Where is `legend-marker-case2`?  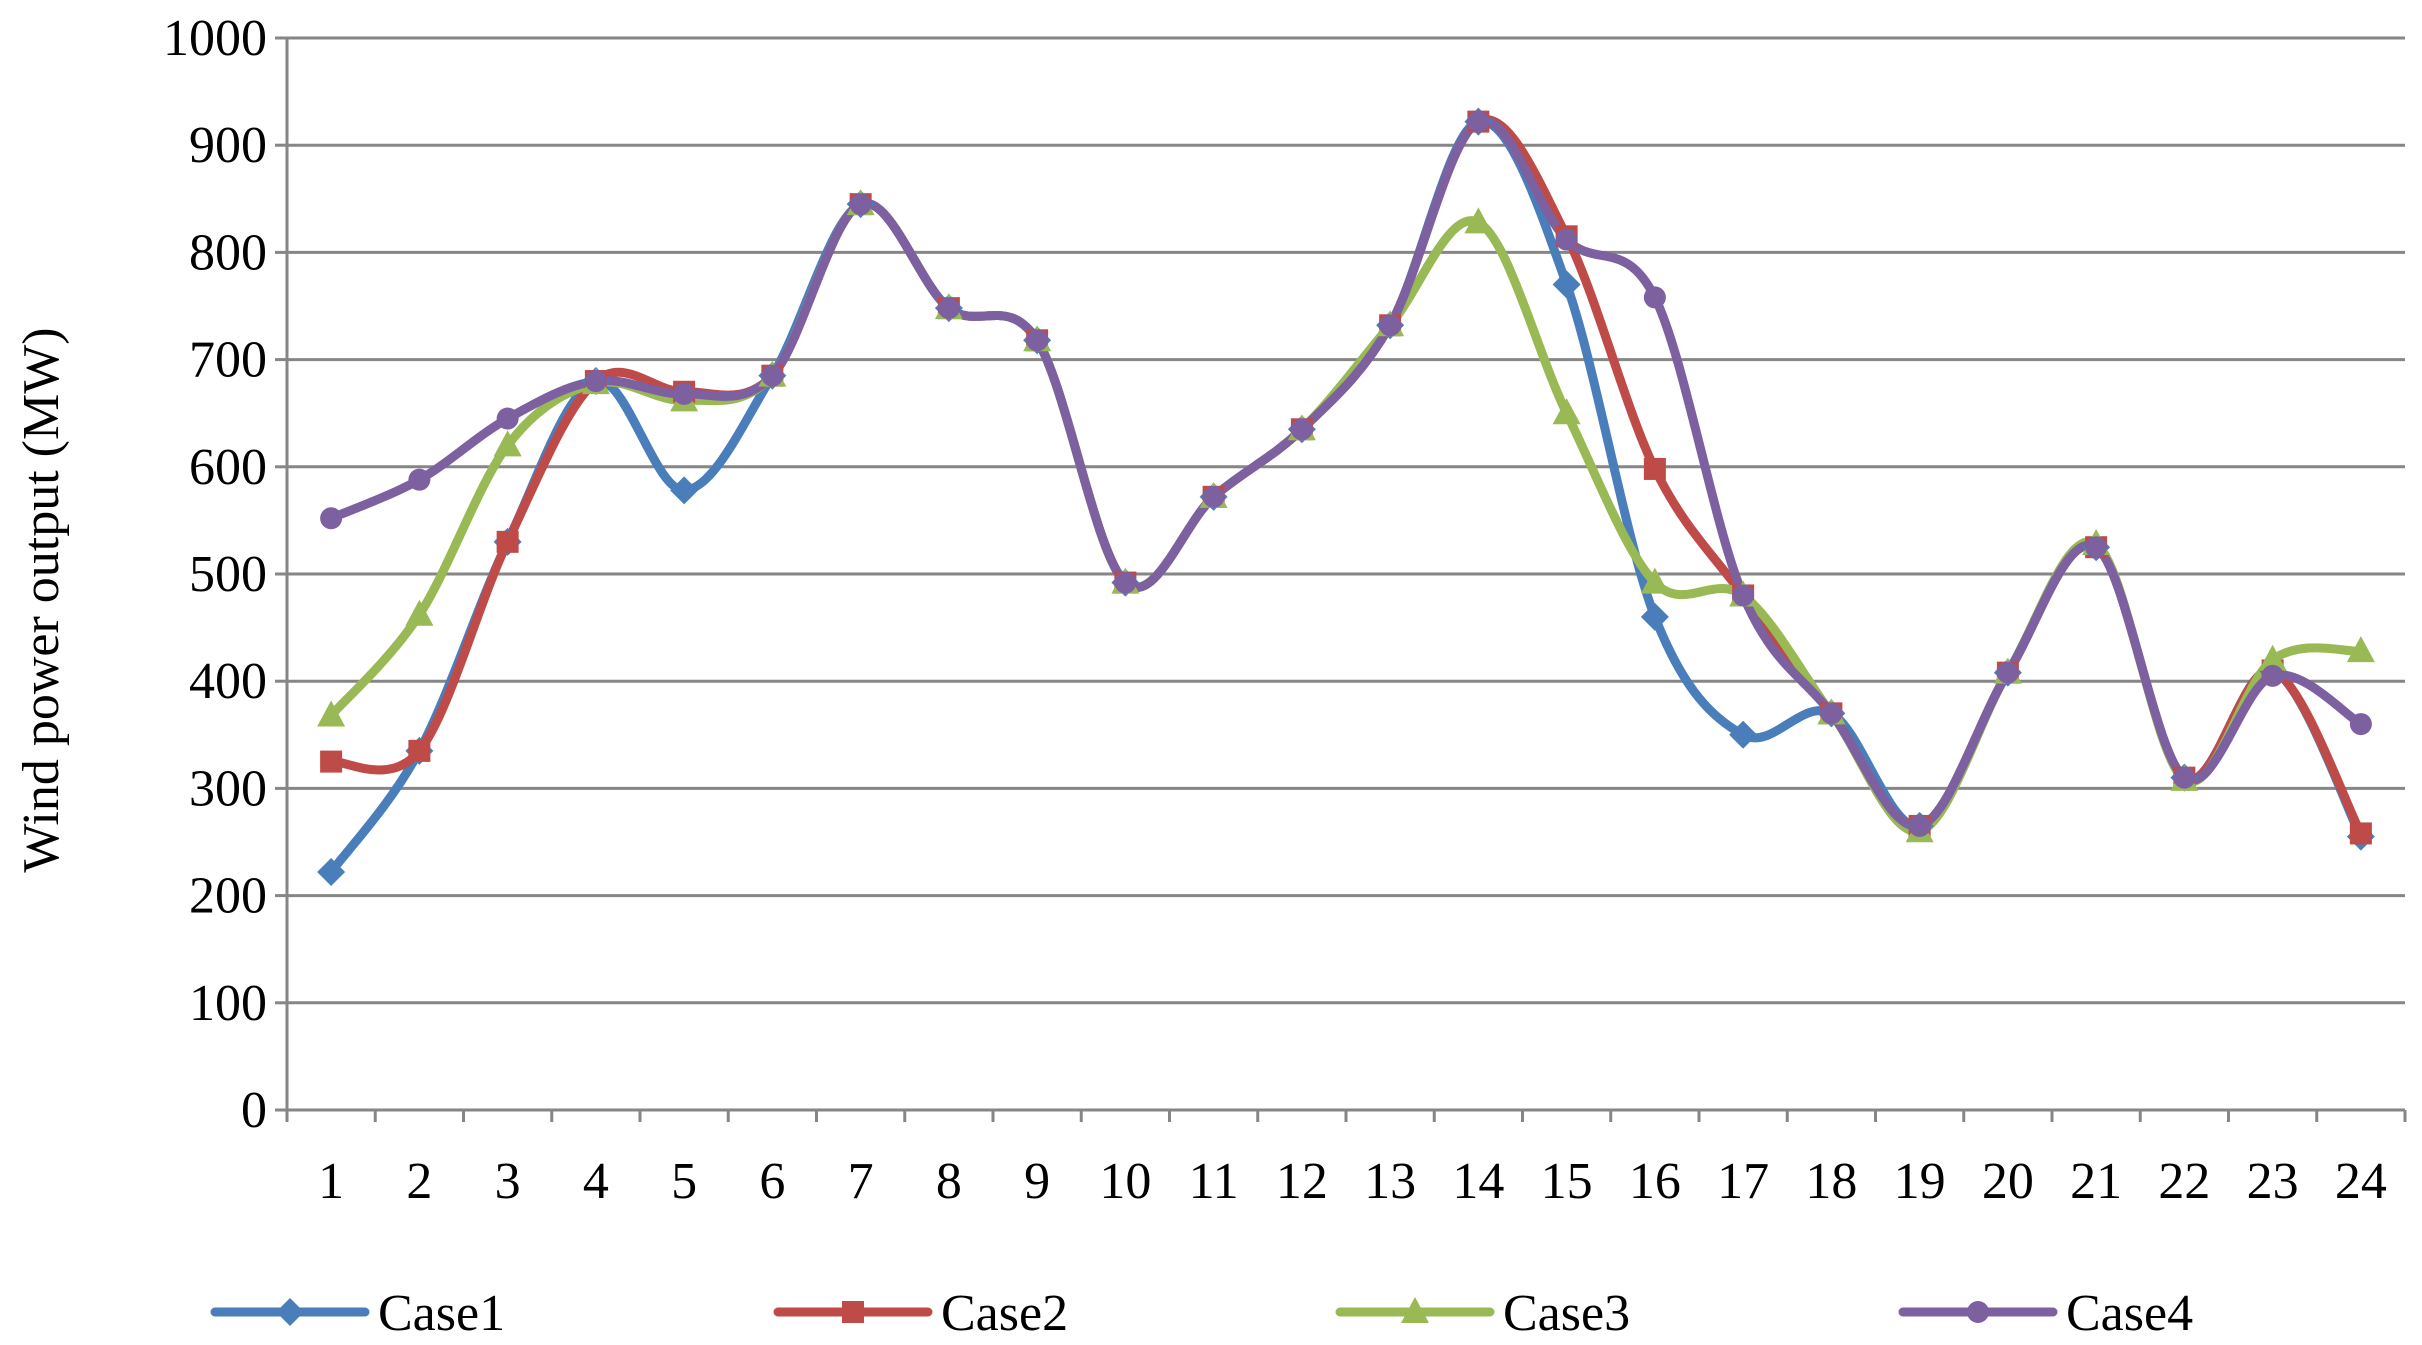
legend-marker-case2 is located at coordinates (853, 1312).